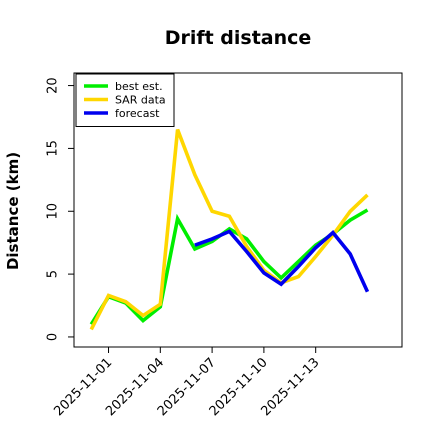 This screenshot has width=440, height=440. I want to click on legend-label: forecast, so click(137, 113).